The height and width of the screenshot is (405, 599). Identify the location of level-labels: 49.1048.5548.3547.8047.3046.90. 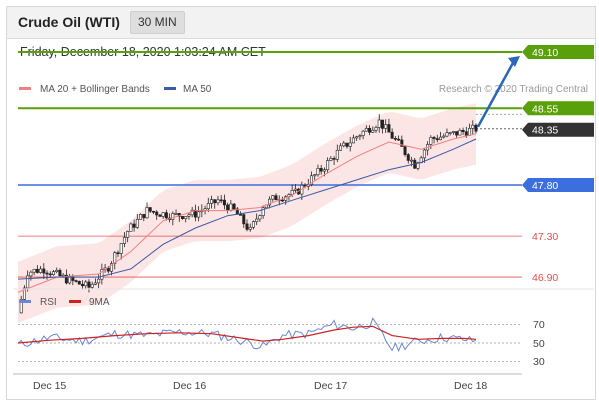
(558, 164).